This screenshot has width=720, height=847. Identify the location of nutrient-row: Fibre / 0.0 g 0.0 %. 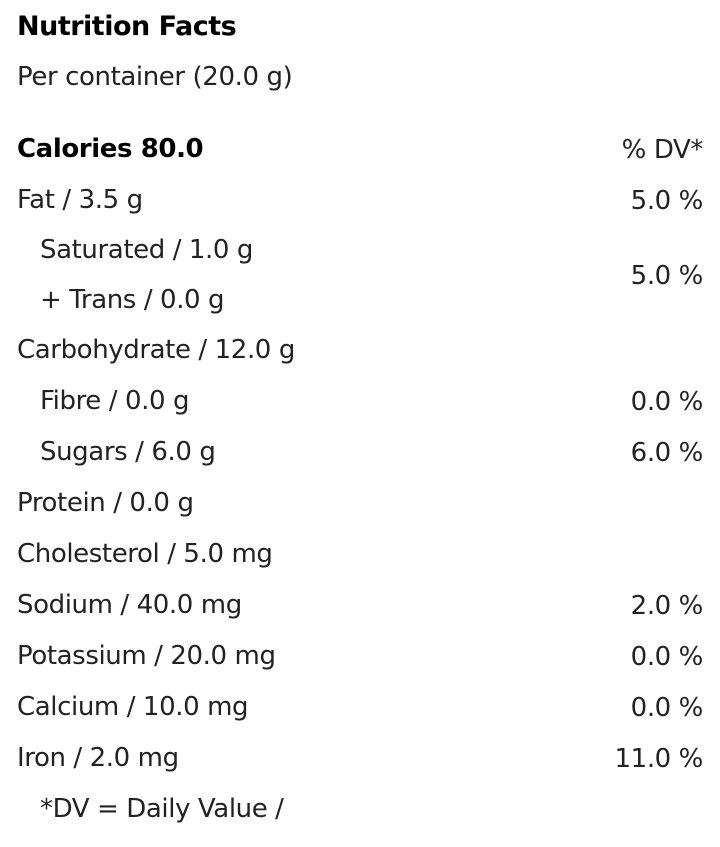
(360, 401).